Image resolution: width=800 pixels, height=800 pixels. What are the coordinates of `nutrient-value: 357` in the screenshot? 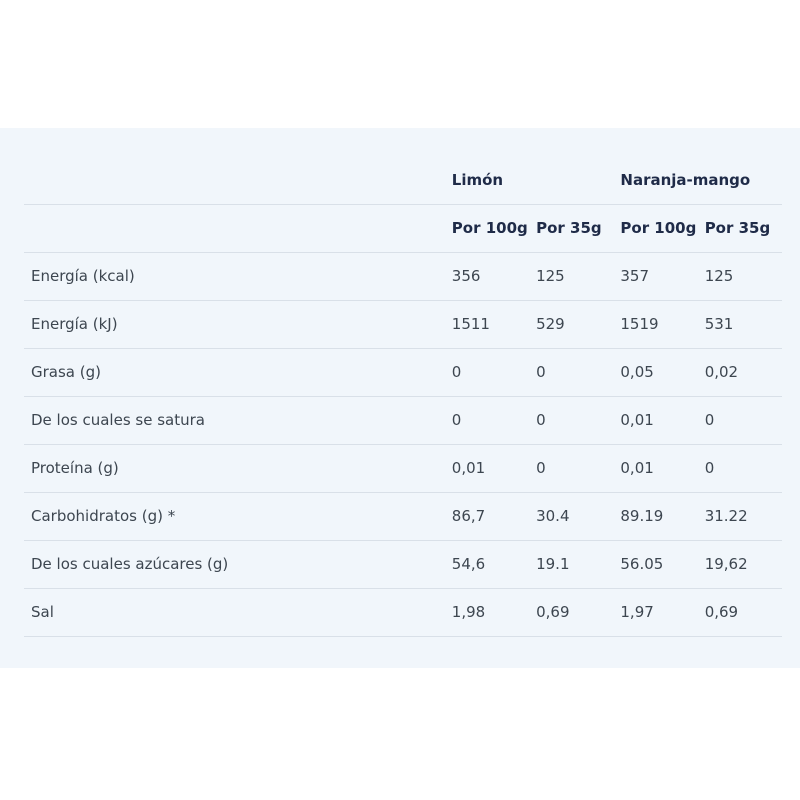 It's located at (655, 276).